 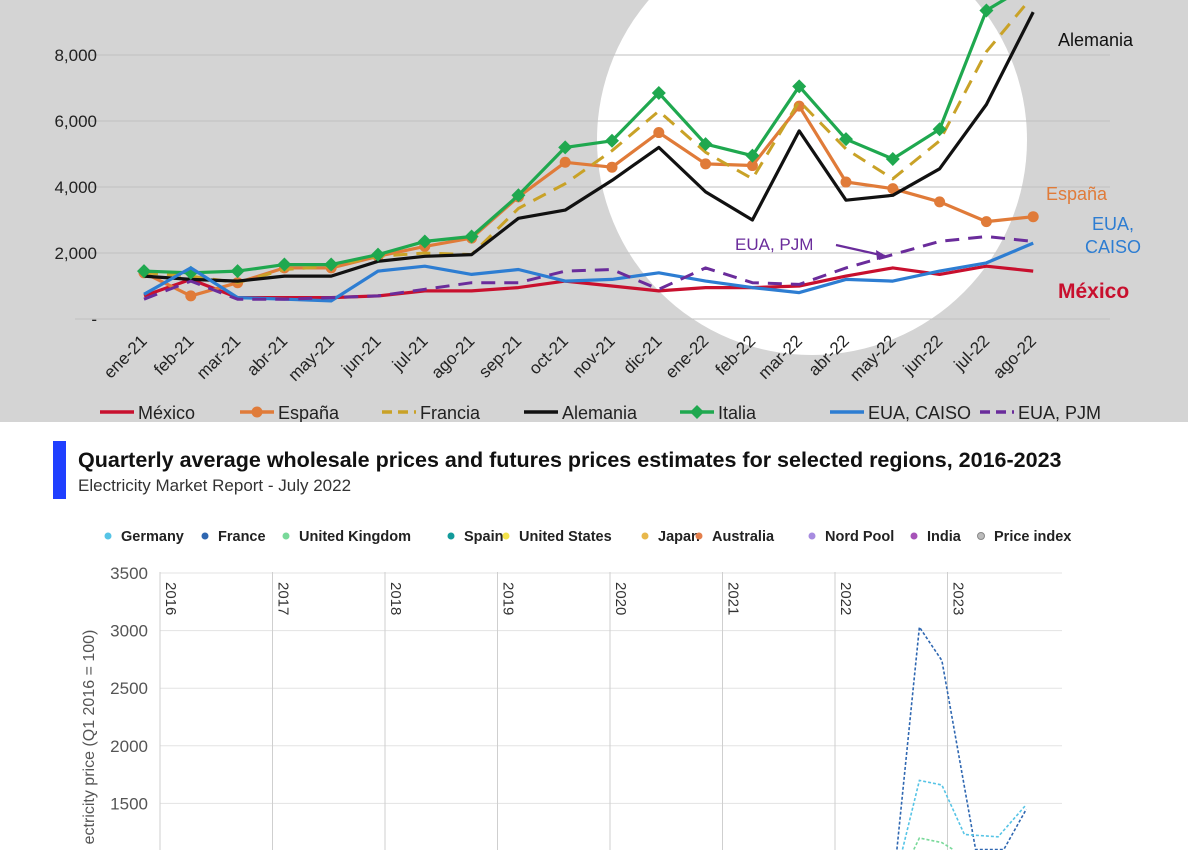 What do you see at coordinates (588, 282) in the screenshot?
I see `series-line-mexico` at bounding box center [588, 282].